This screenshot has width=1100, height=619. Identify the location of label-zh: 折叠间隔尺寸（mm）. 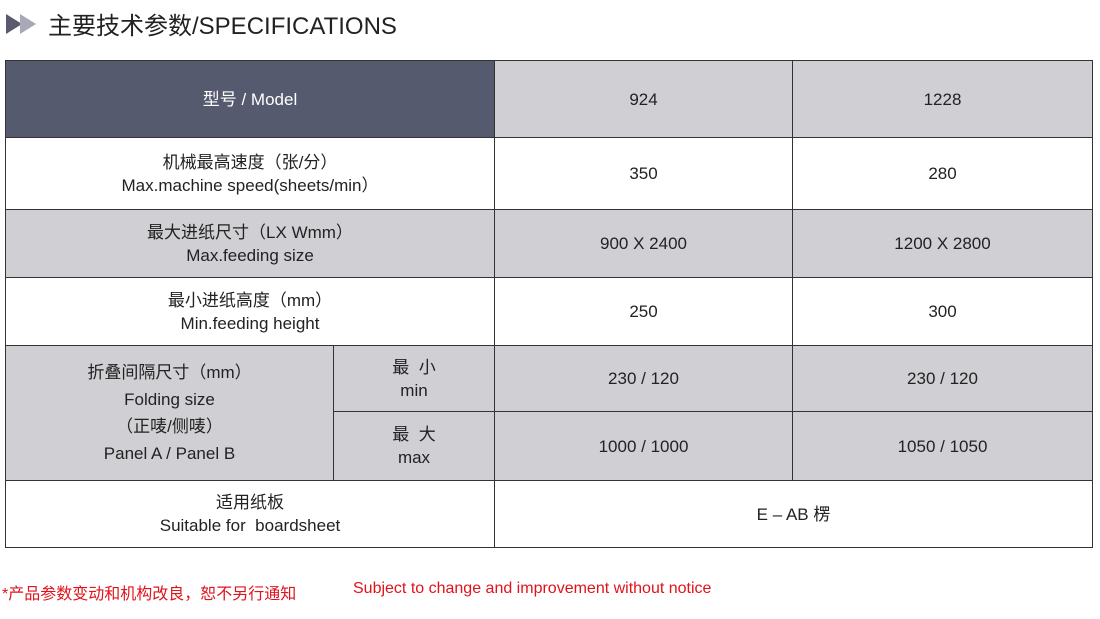
(169, 372).